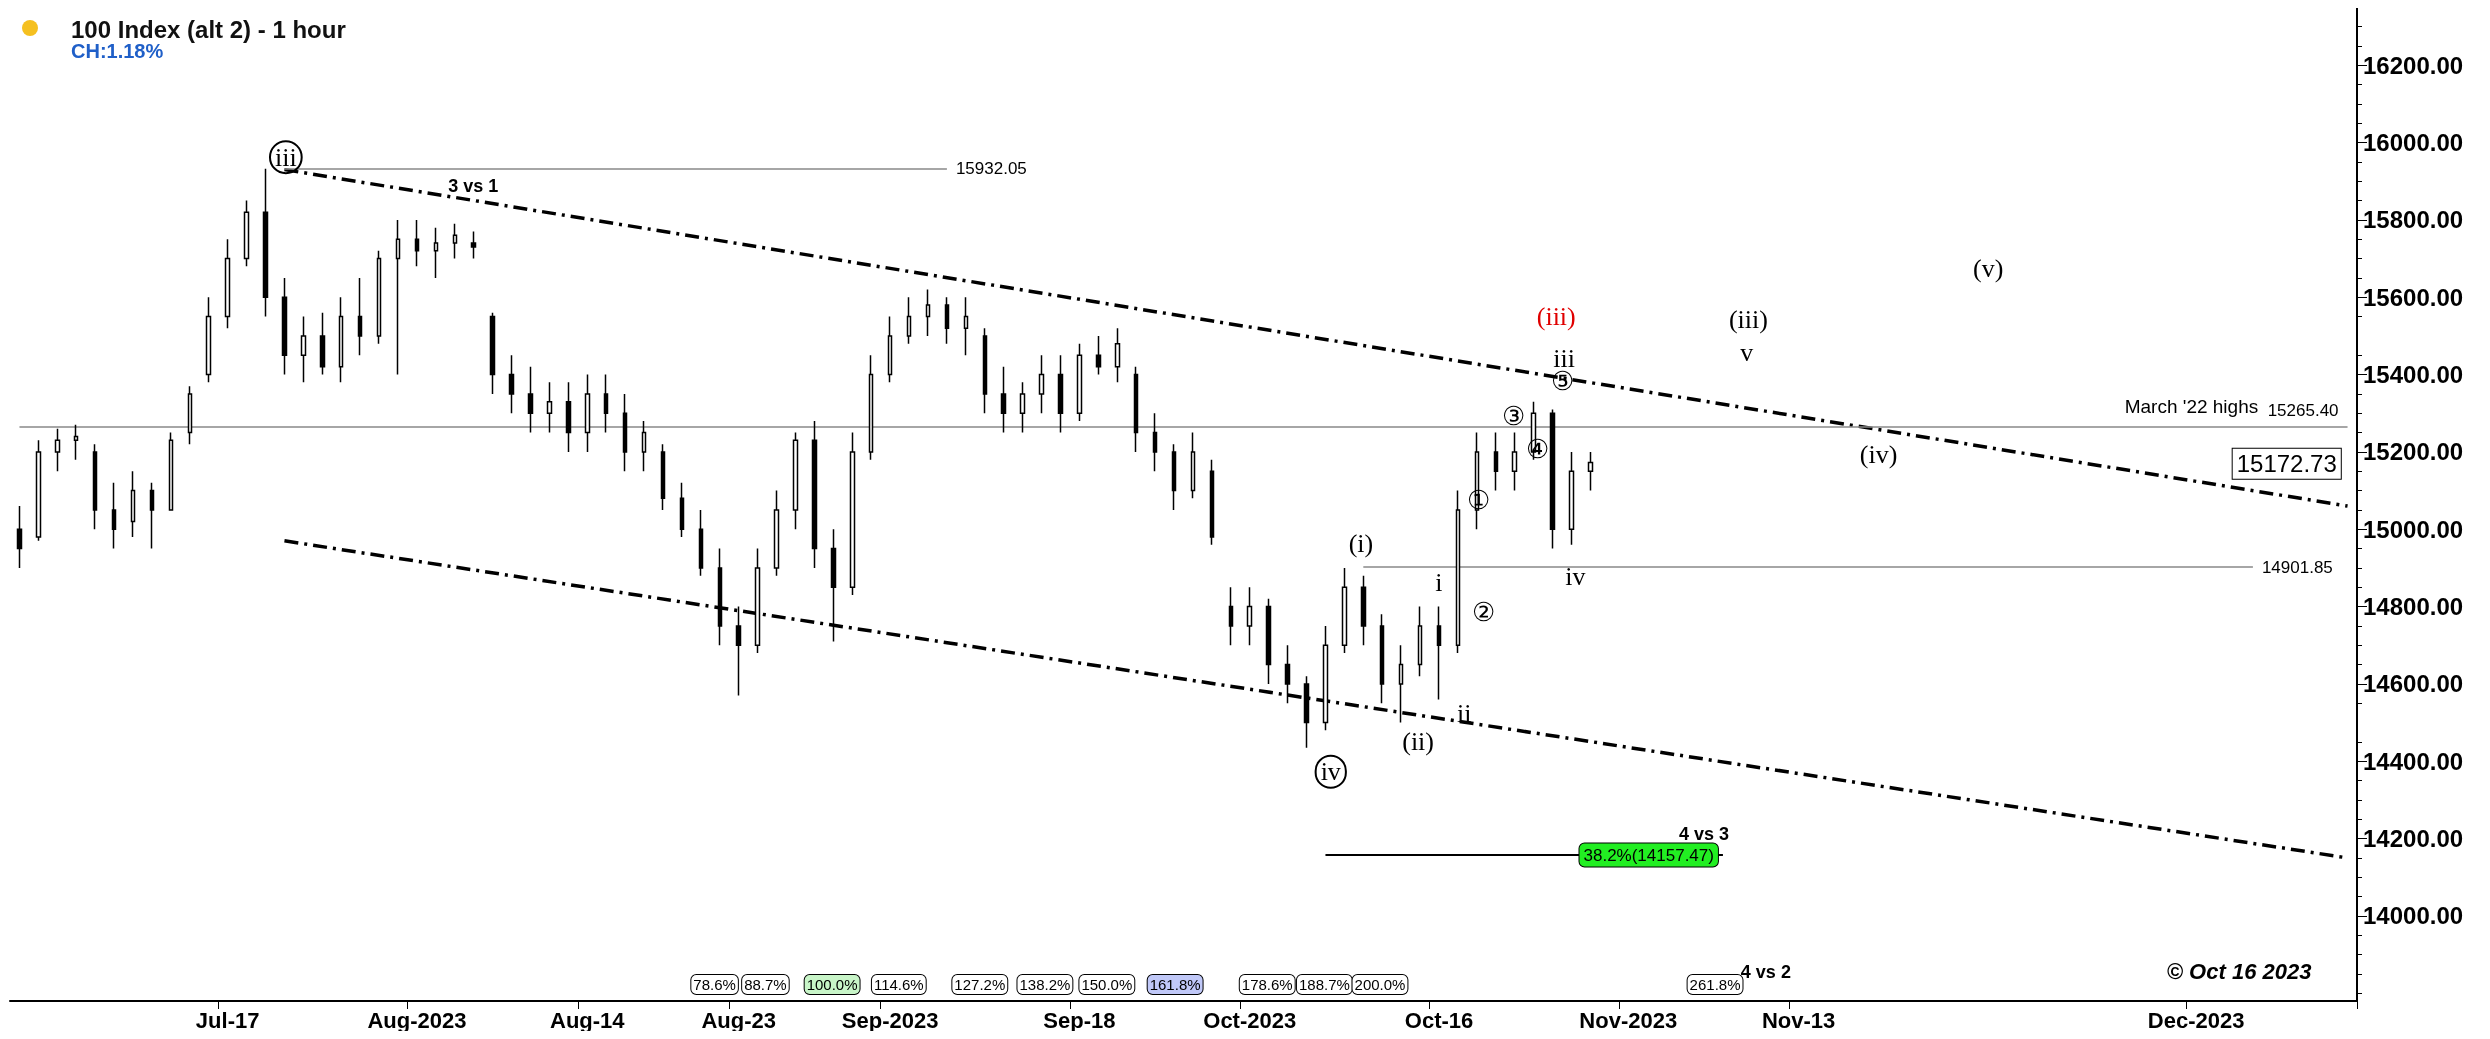  Describe the element at coordinates (473, 185) in the screenshot. I see `annotation: 3 vs 1` at that location.